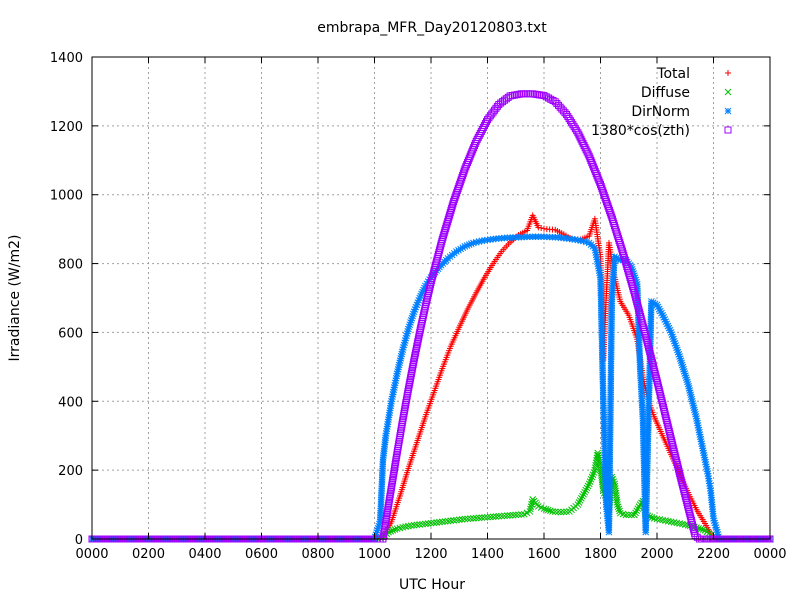 Image resolution: width=800 pixels, height=600 pixels. What do you see at coordinates (66, 196) in the screenshot?
I see `y-tick-label: 1000` at bounding box center [66, 196].